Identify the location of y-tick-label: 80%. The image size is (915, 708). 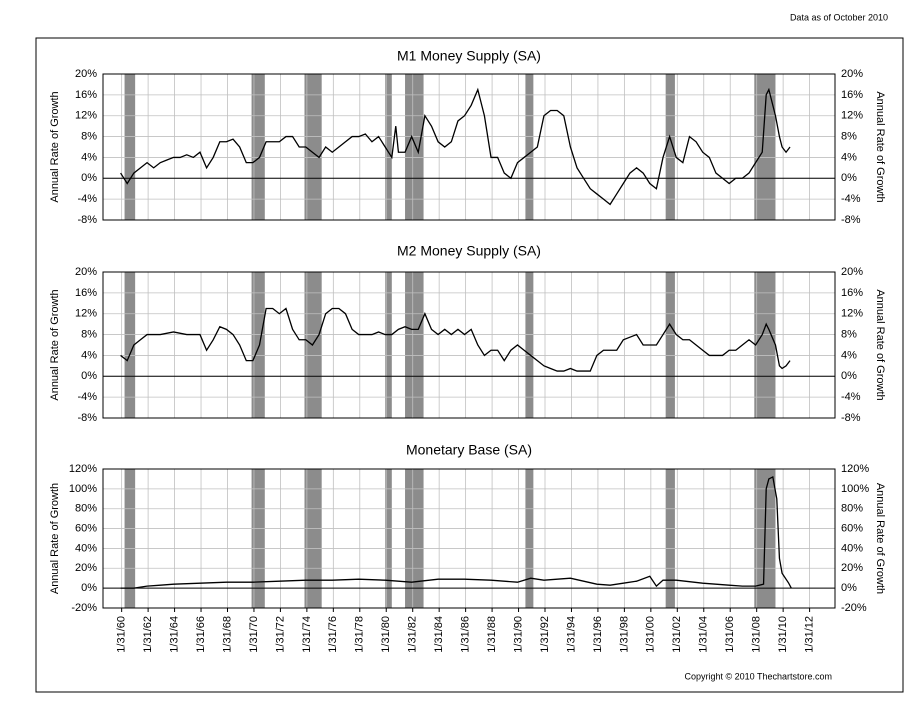
(86, 509).